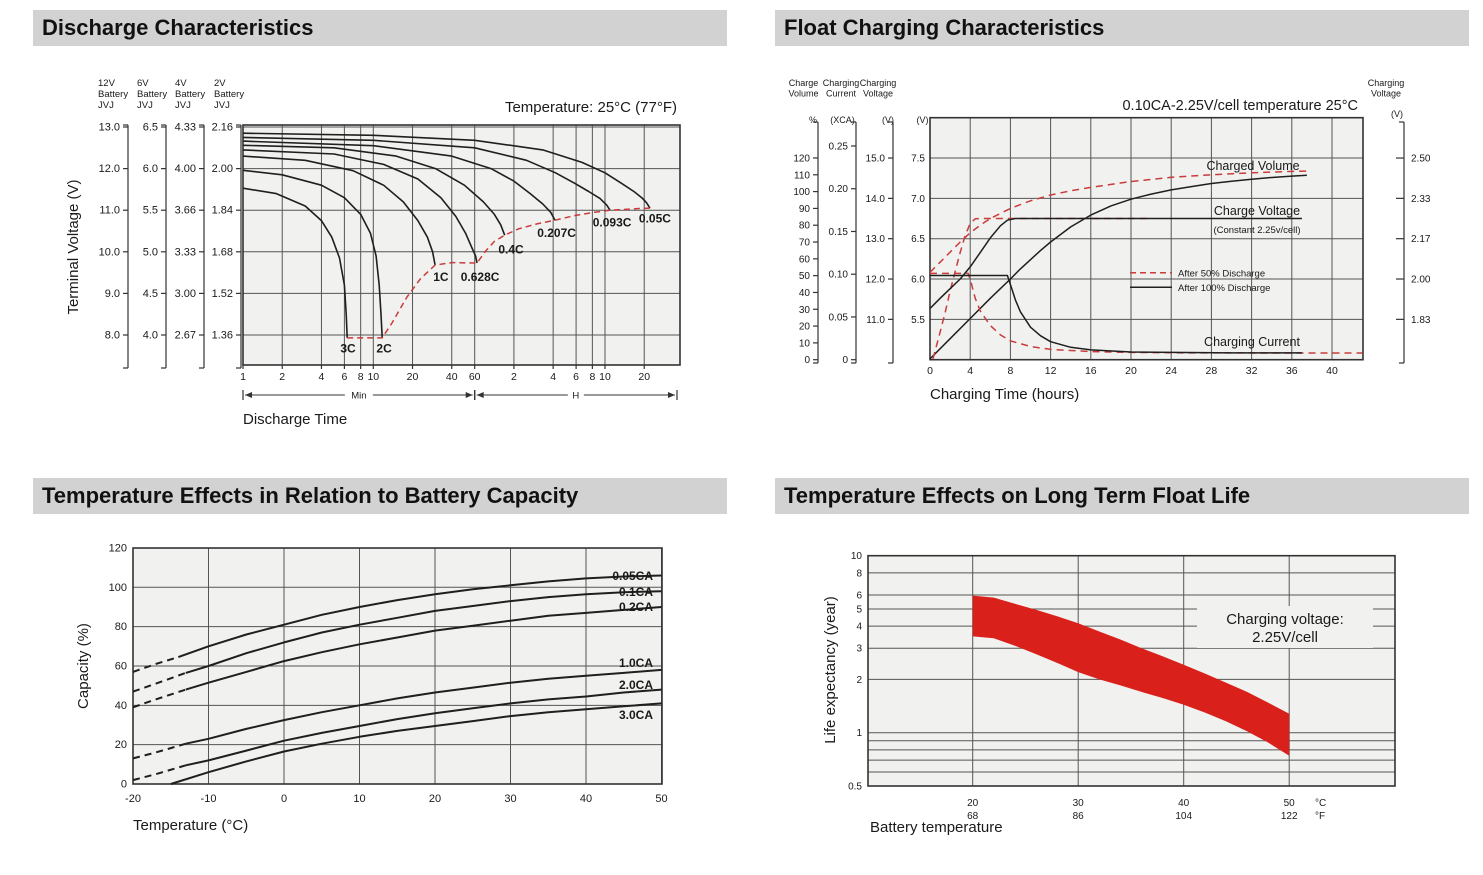 The width and height of the screenshot is (1483, 875). What do you see at coordinates (295, 419) in the screenshot?
I see `x-axis-title: Discharge Time` at bounding box center [295, 419].